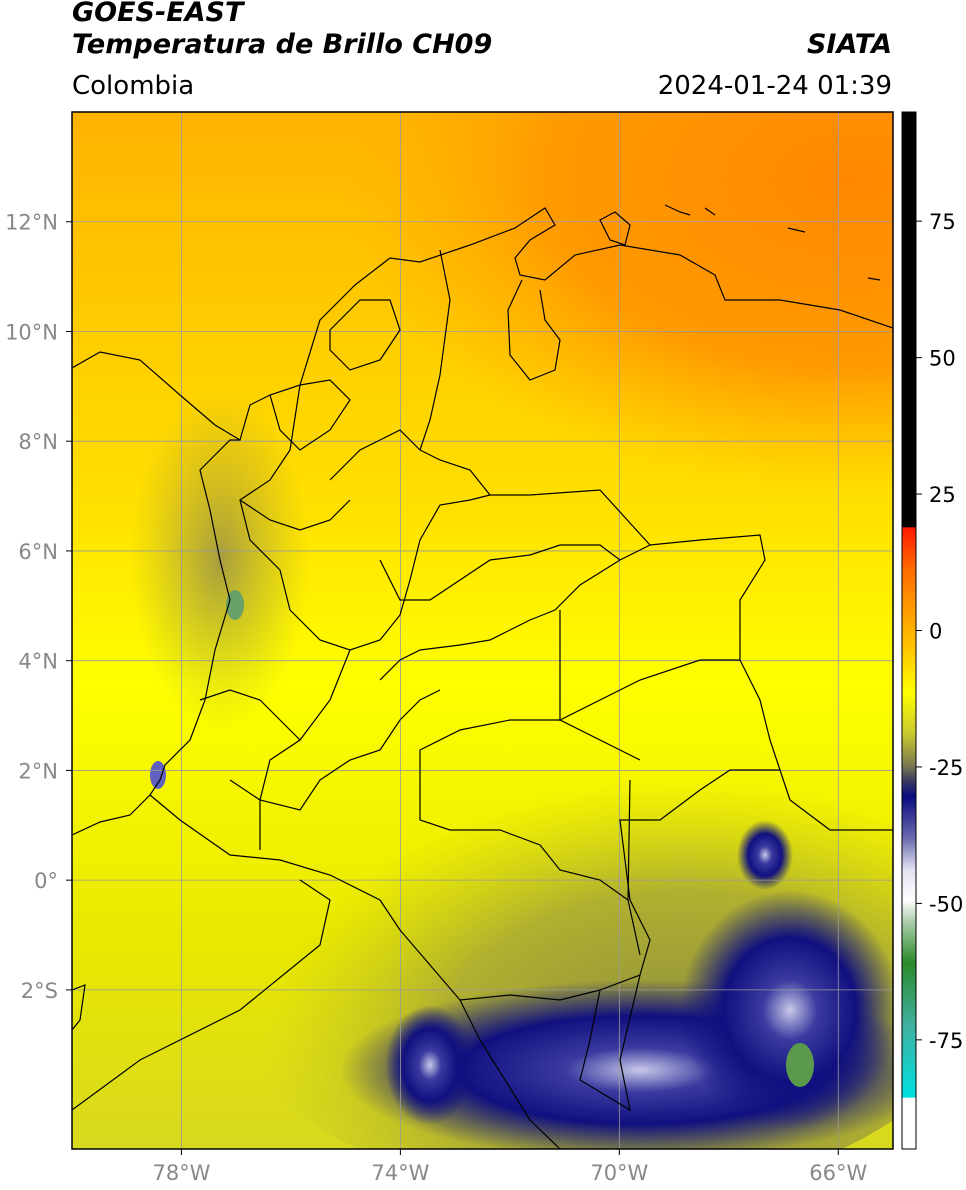  Describe the element at coordinates (38, 442) in the screenshot. I see `lat-tick-label: 8°N` at that location.